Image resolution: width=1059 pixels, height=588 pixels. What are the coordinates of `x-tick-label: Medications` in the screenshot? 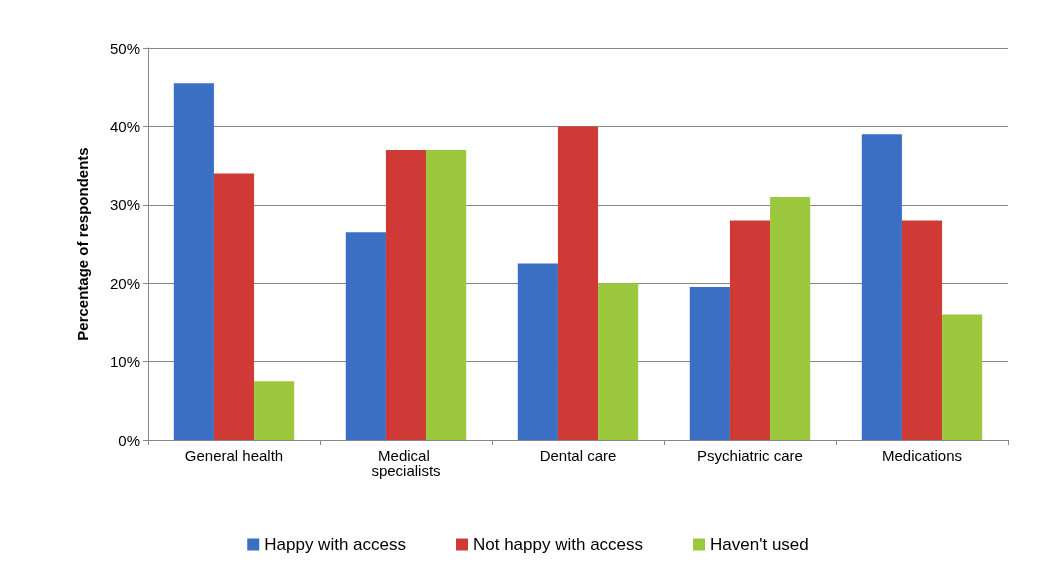 It's located at (922, 455).